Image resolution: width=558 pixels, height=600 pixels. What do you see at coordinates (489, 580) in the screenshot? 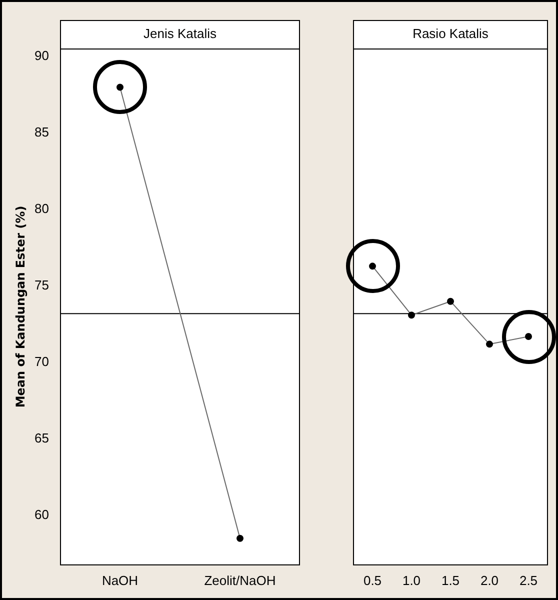
I see `x-tick-label: 2.0` at bounding box center [489, 580].